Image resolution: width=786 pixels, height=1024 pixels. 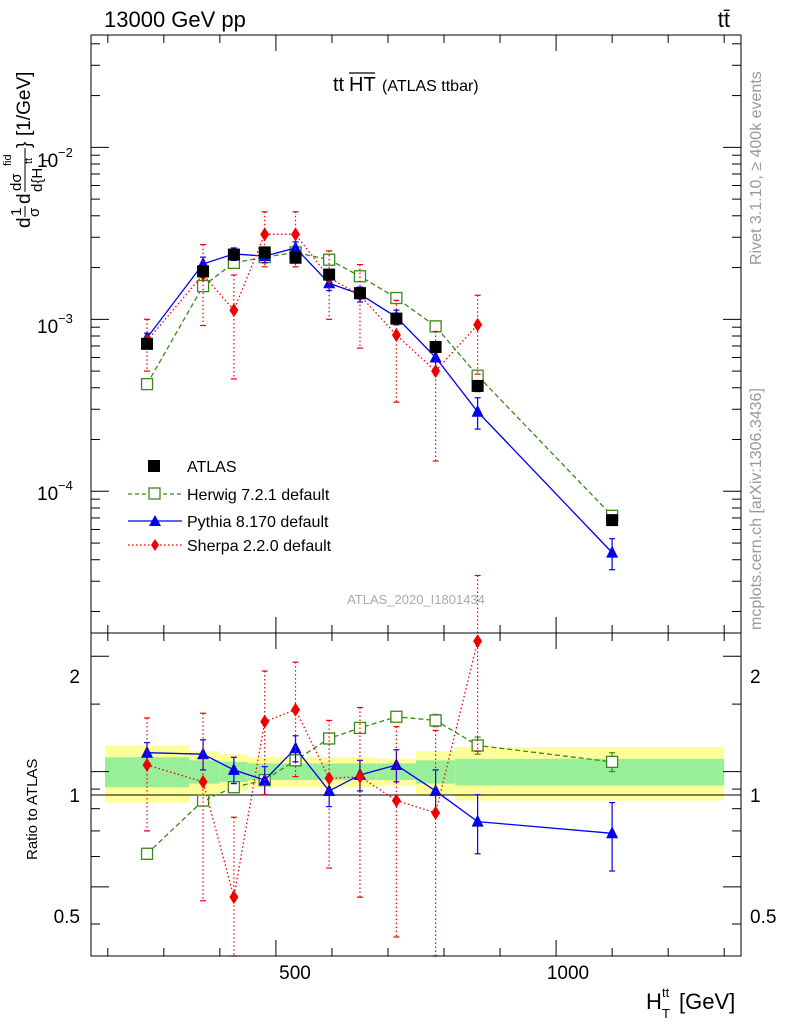 What do you see at coordinates (37, 180) in the screenshot?
I see `ylabel-den2: d{H` at bounding box center [37, 180].